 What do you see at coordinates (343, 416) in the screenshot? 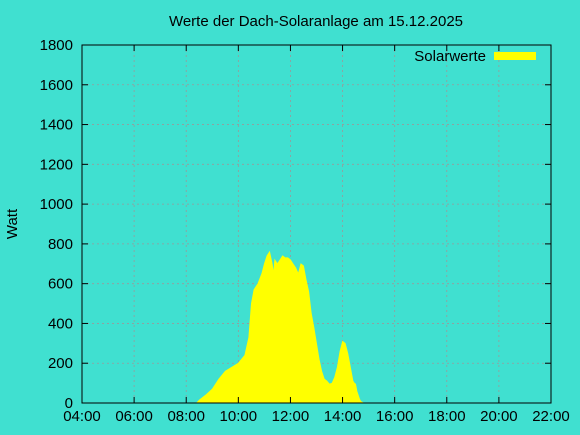
I see `x-tick-label: 14:00` at bounding box center [343, 416].